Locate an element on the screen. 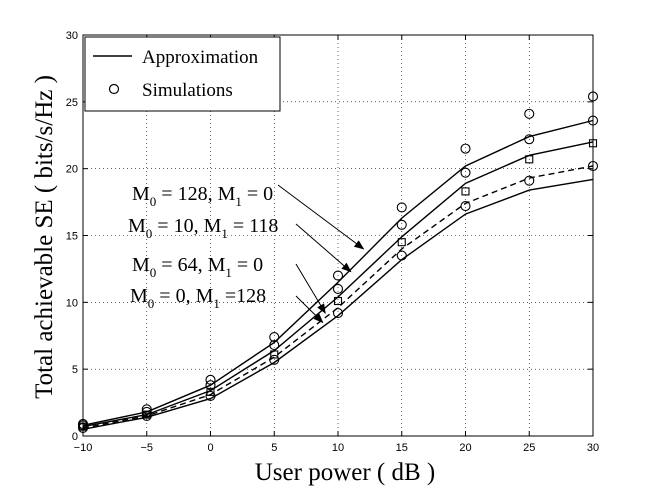  x-tick-label: 0 is located at coordinates (210, 448).